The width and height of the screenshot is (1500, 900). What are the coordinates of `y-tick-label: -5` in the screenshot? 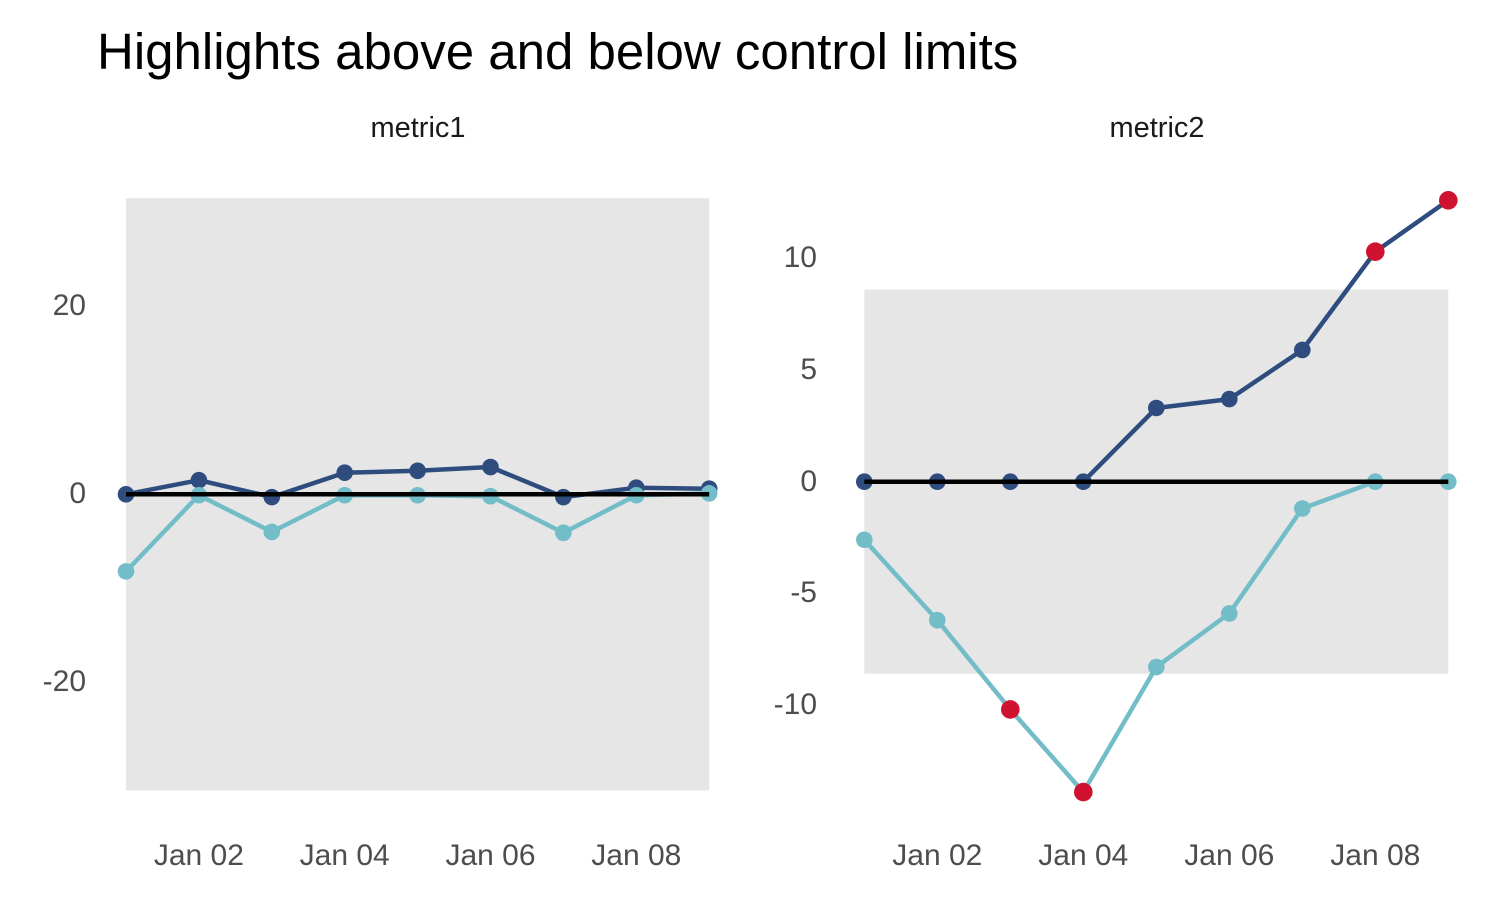 It's located at (803, 593).